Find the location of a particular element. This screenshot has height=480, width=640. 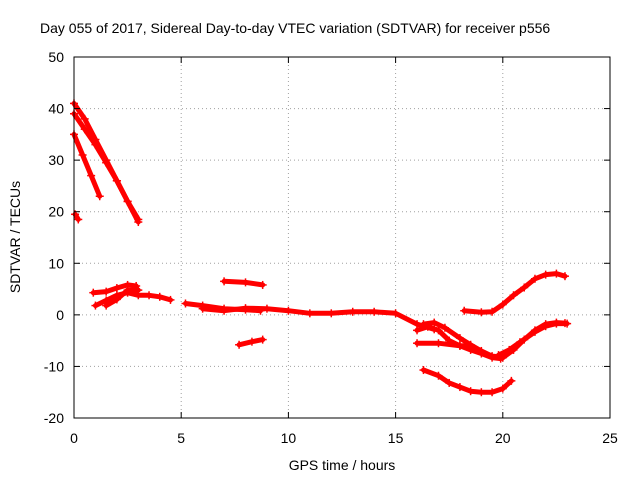

x-tick-label: 5 is located at coordinates (181, 438).